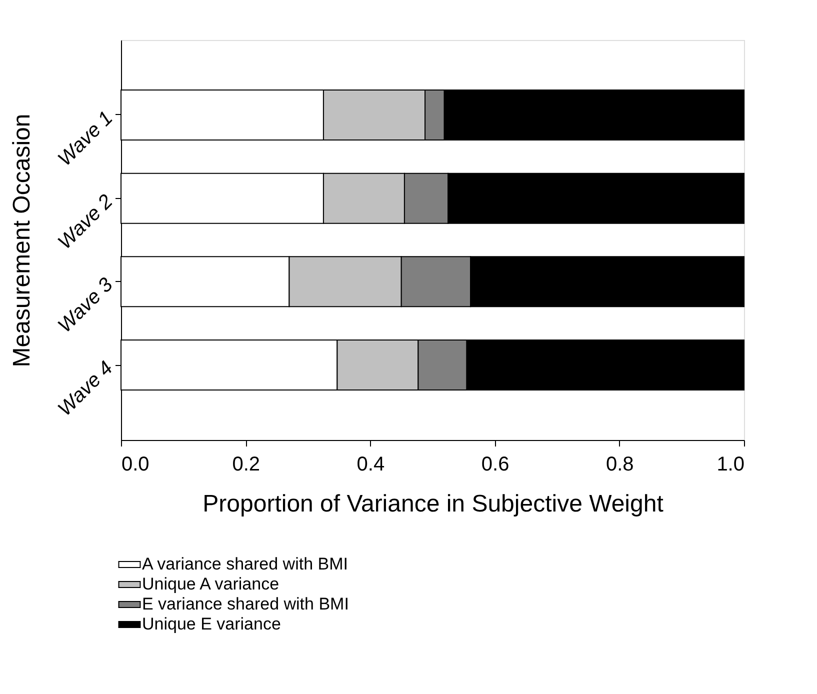 This screenshot has width=817, height=694. What do you see at coordinates (495, 465) in the screenshot?
I see `x-tick-label: 0.6` at bounding box center [495, 465].